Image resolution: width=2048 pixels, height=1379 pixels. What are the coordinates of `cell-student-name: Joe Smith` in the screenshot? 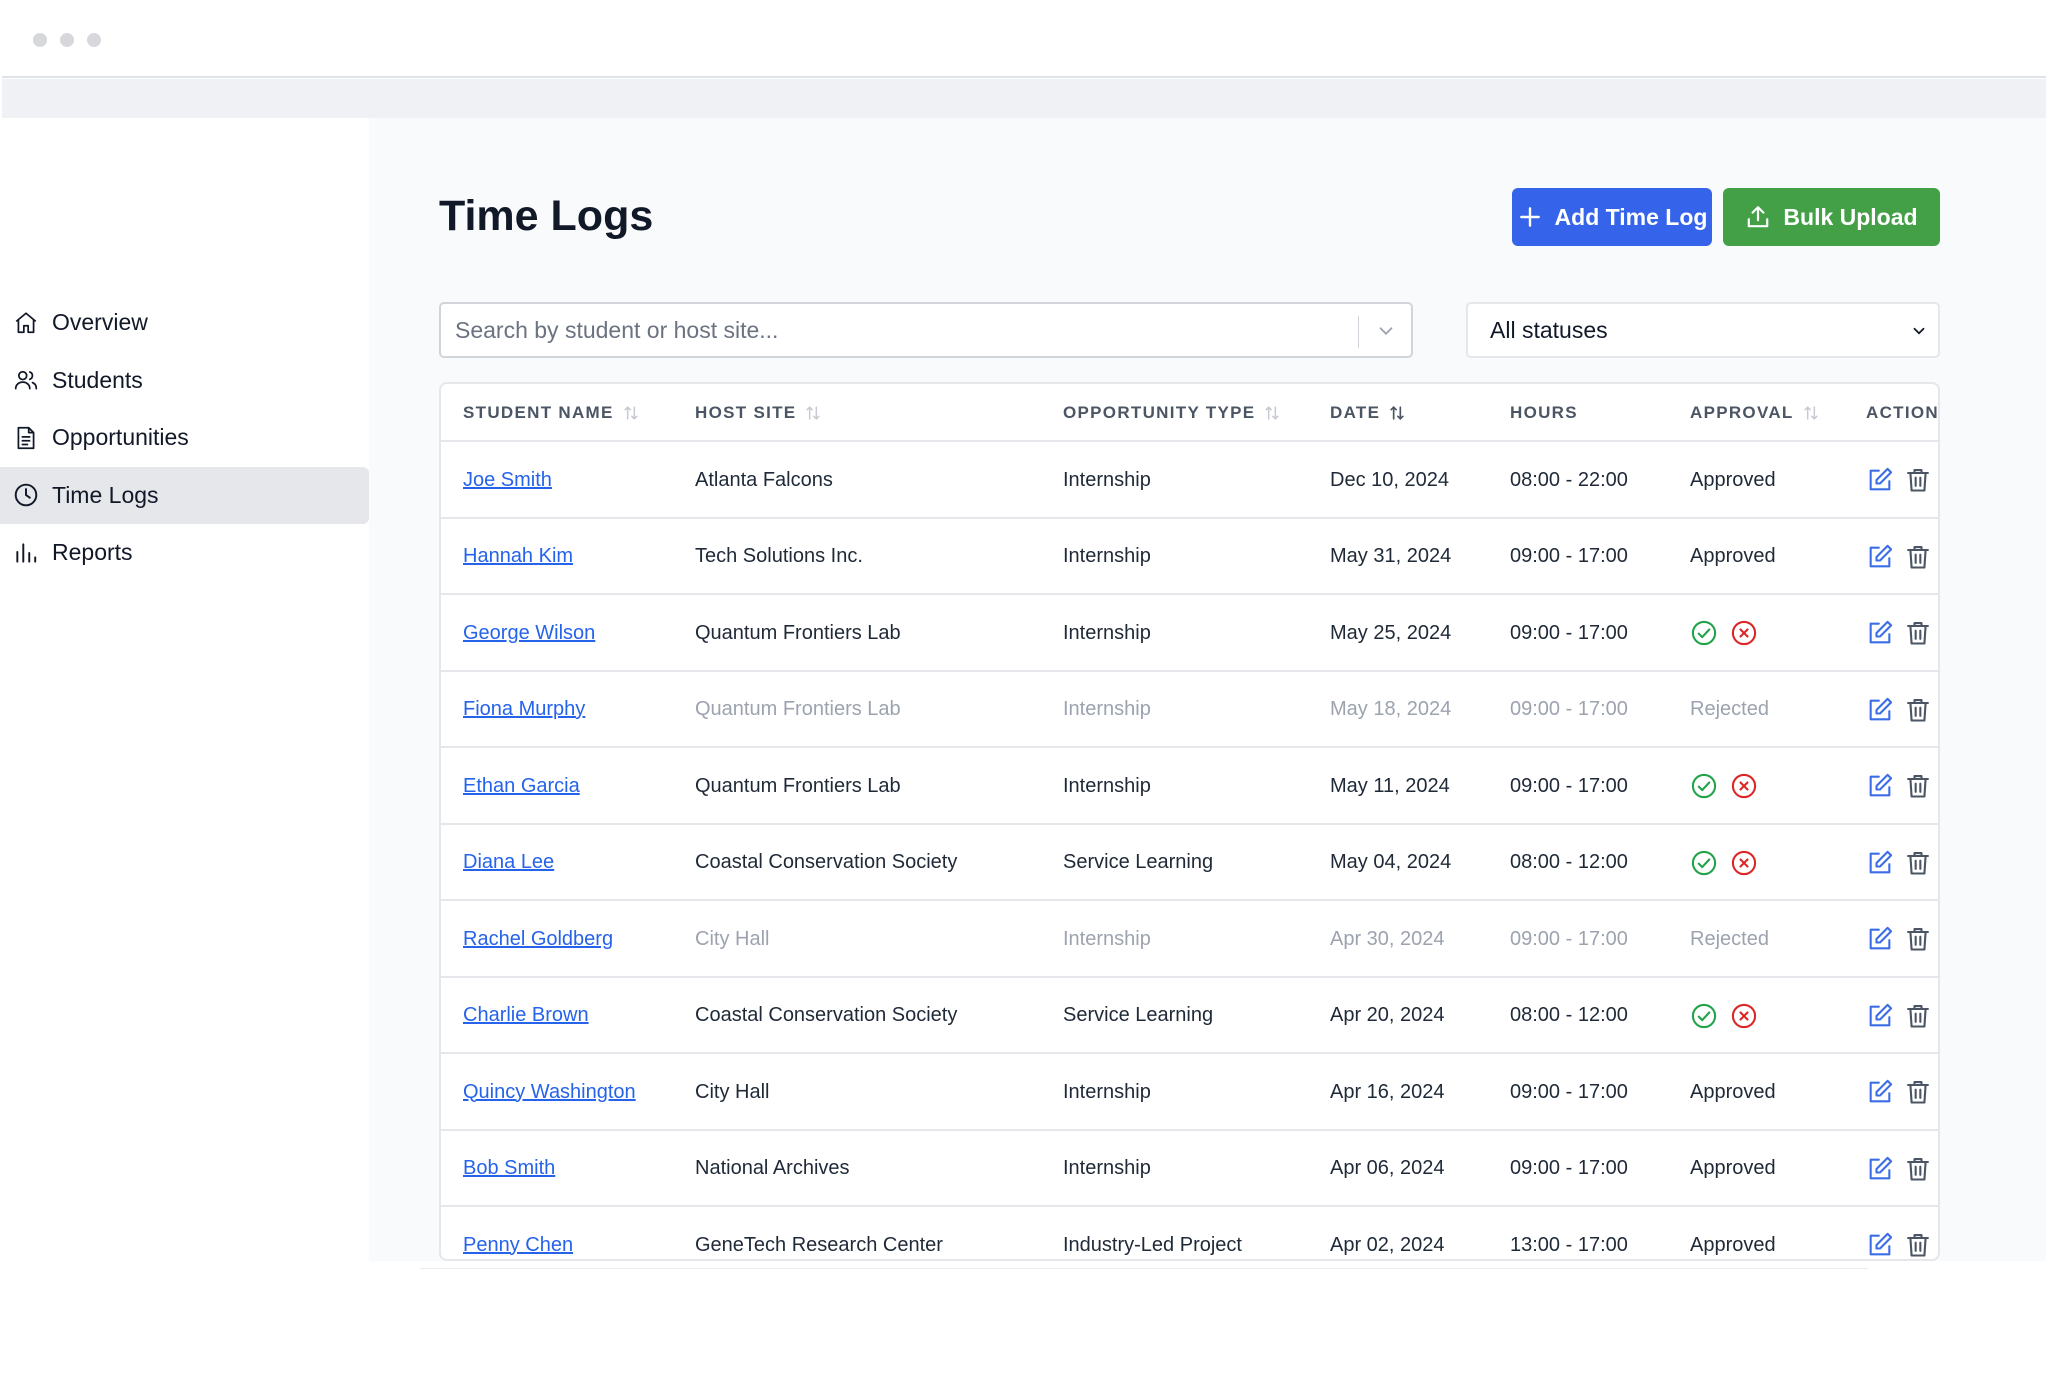 It's located at (507, 480).